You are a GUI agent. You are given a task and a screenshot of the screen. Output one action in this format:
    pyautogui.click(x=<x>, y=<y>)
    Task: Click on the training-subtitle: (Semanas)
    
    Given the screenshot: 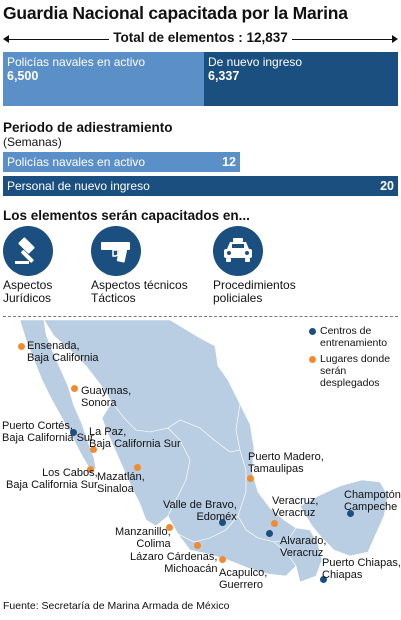 What is the action you would take?
    pyautogui.click(x=32, y=142)
    